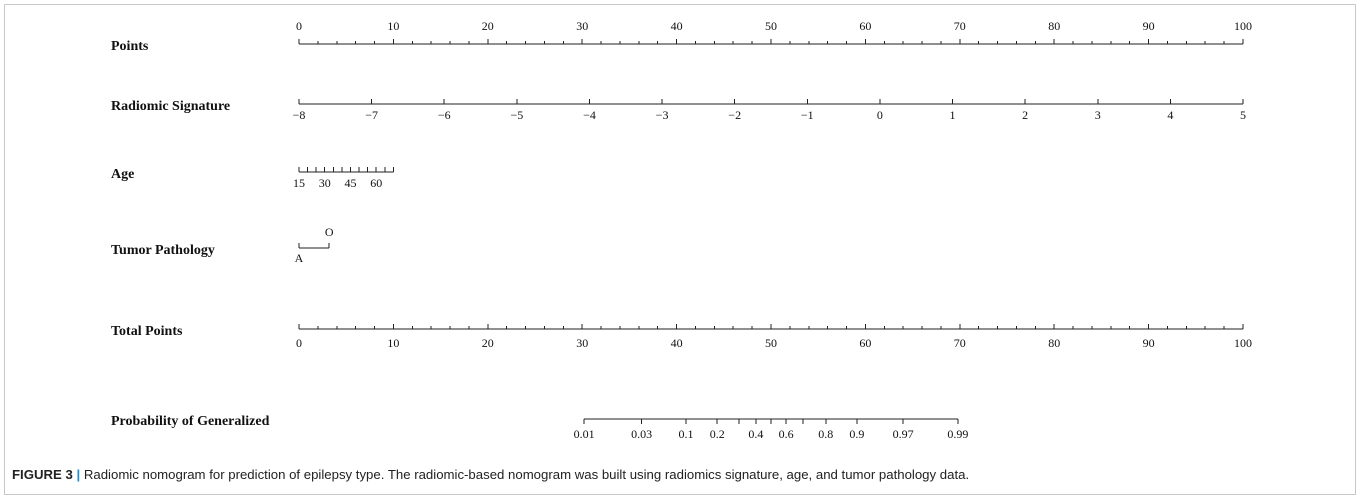 The height and width of the screenshot is (500, 1360). I want to click on probability-of-generalized-tick-label: 0.99, so click(957, 434).